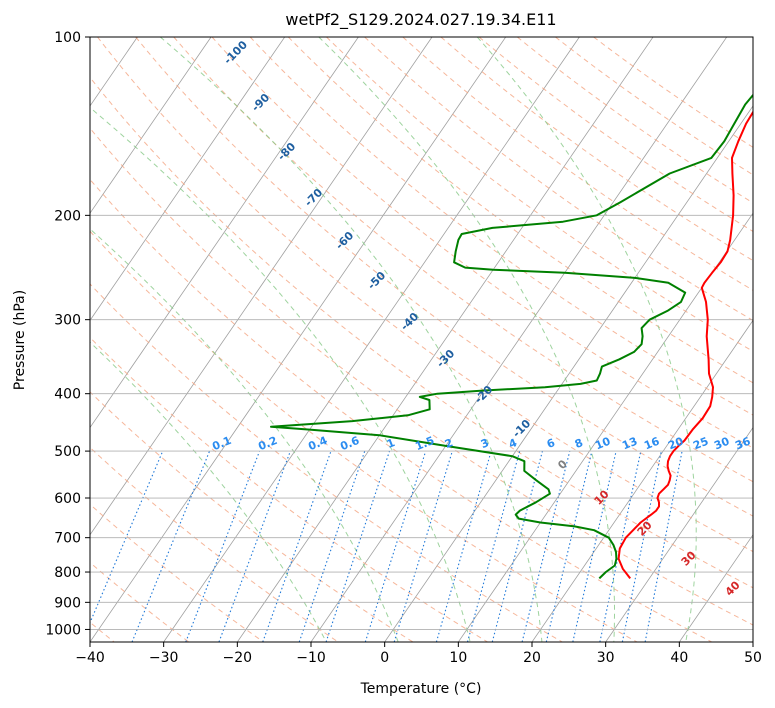 The height and width of the screenshot is (708, 775). Describe the element at coordinates (63, 630) in the screenshot. I see `y-tick-label: 1000` at that location.